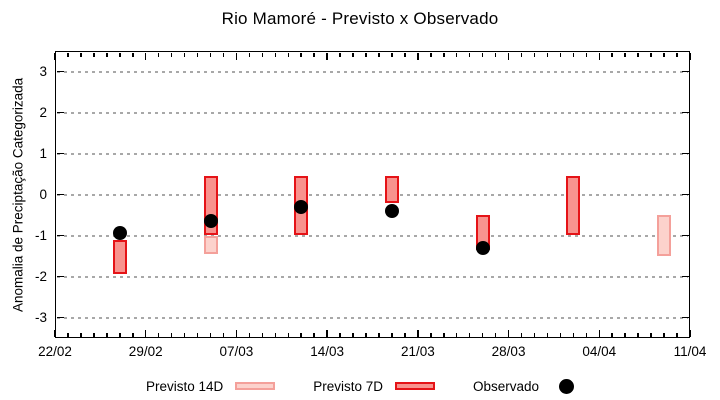 This screenshot has height=400, width=720. Describe the element at coordinates (506, 386) in the screenshot. I see `legend-label: Observado` at that location.